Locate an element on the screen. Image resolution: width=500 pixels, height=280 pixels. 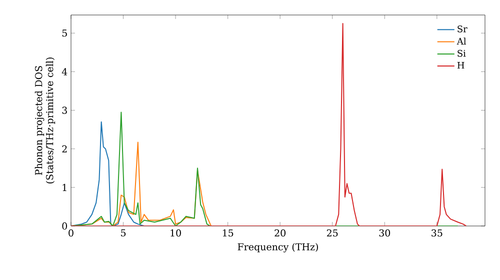
y-tick-label: 5 is located at coordinates (64, 33).